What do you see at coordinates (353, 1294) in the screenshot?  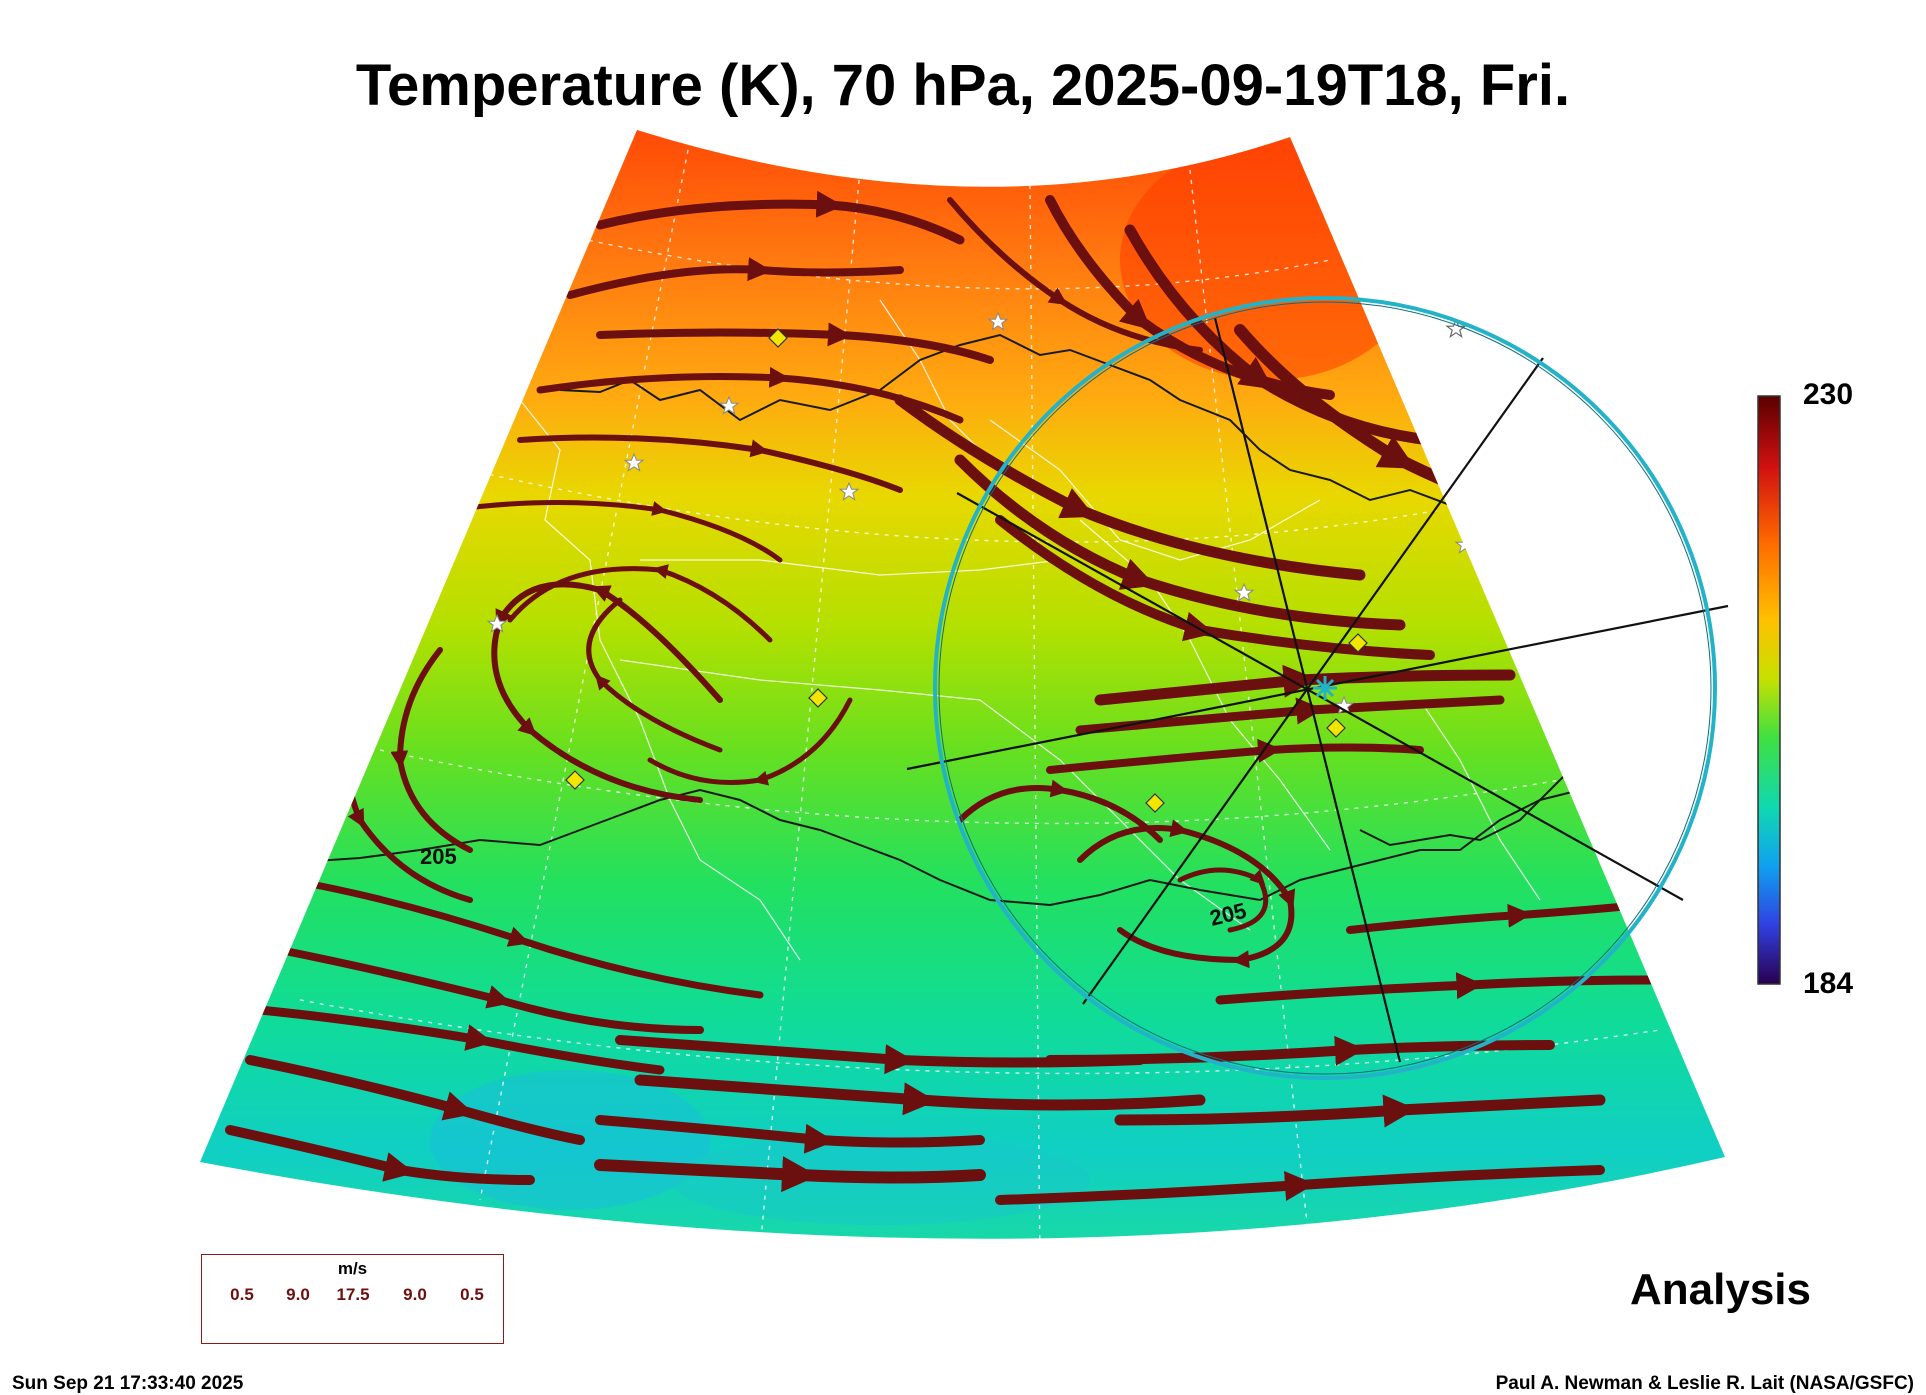 I see `legend-value: 17.5` at bounding box center [353, 1294].